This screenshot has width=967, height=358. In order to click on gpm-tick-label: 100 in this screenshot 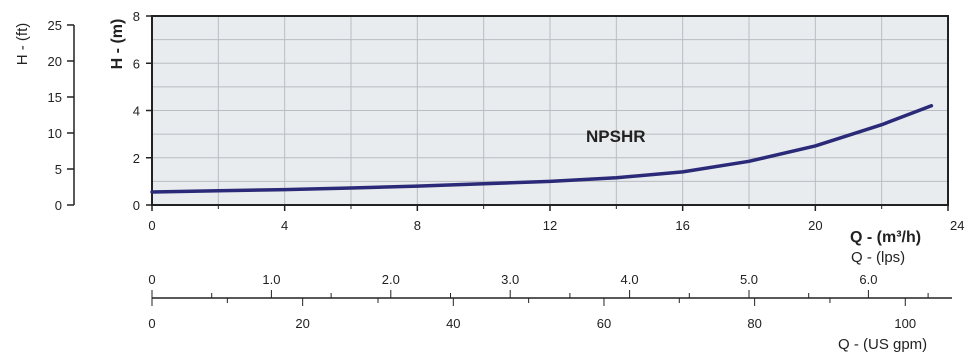, I will do `click(905, 323)`.